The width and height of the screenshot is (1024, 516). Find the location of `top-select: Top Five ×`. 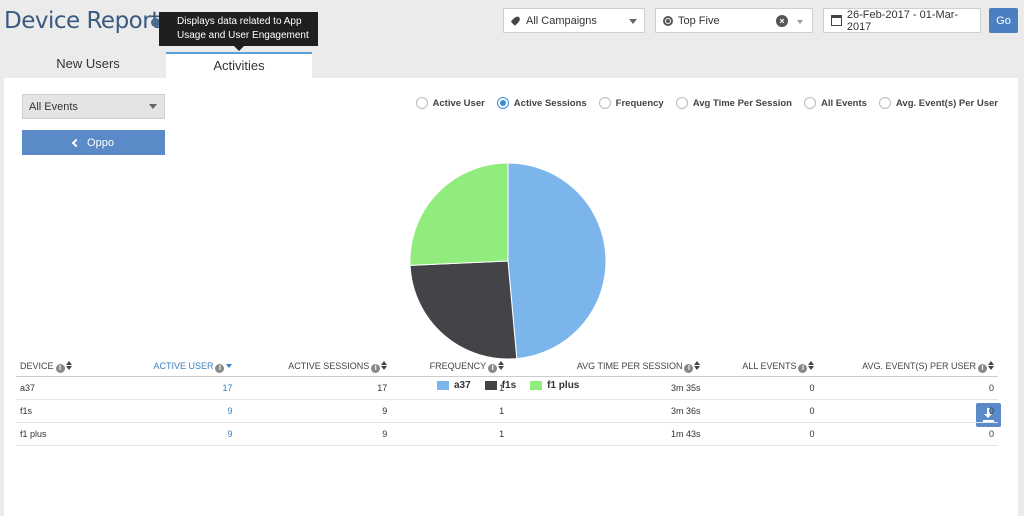

top-select: Top Five × is located at coordinates (734, 20).